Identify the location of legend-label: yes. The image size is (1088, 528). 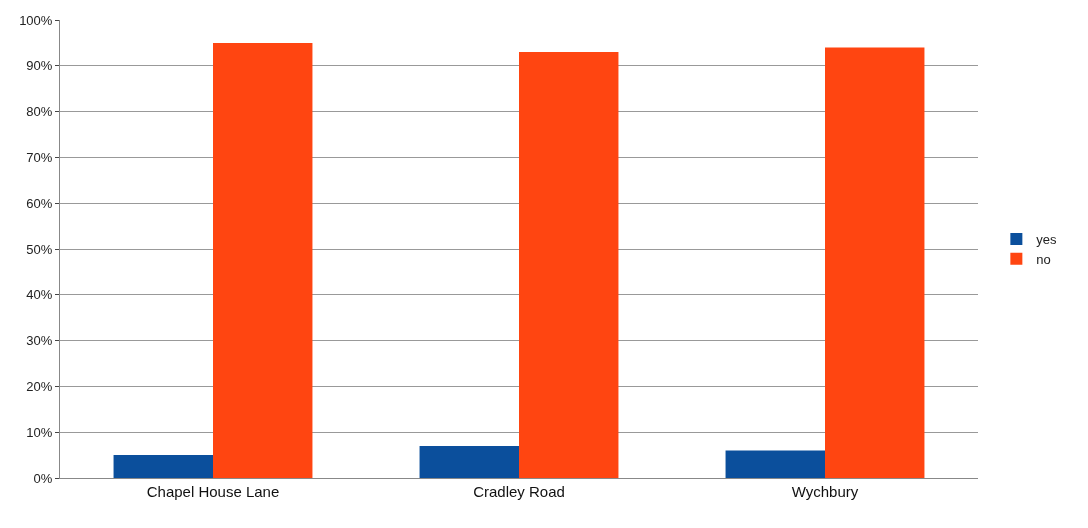
(1047, 240).